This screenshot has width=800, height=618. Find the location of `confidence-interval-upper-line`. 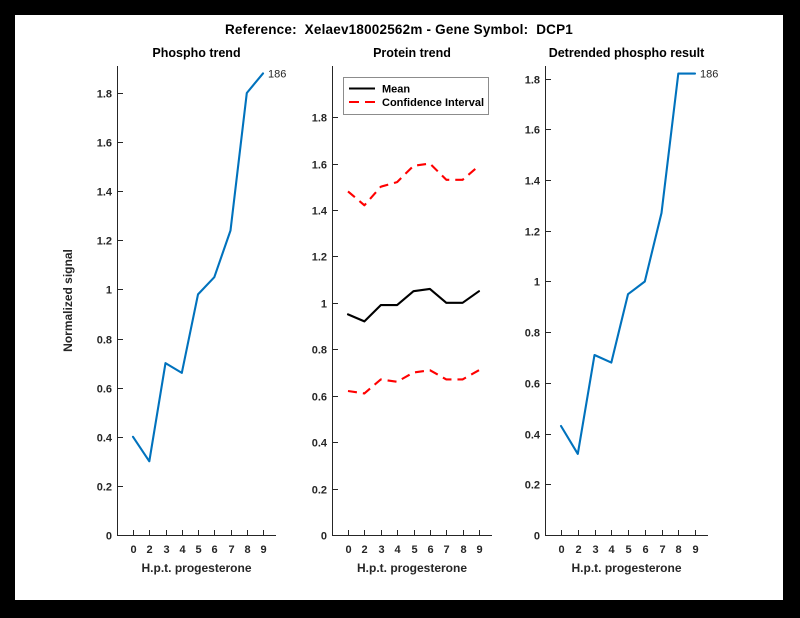

confidence-interval-upper-line is located at coordinates (413, 184).